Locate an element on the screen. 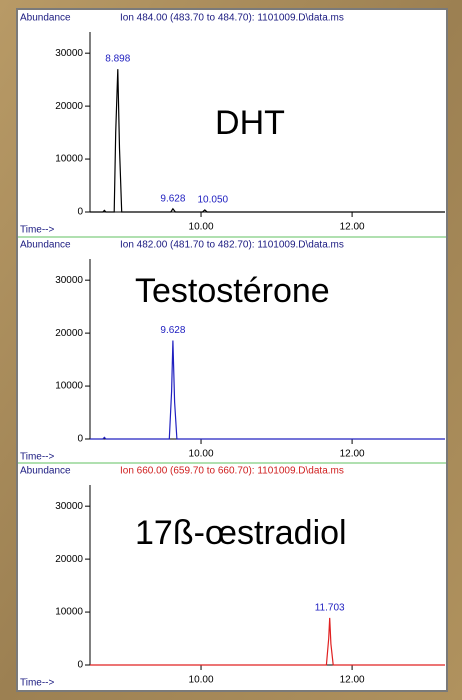  peak-label: 10.050 is located at coordinates (213, 200).